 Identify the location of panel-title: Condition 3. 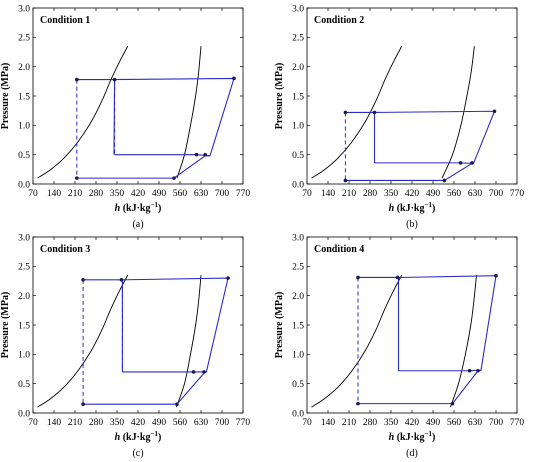
(65, 249).